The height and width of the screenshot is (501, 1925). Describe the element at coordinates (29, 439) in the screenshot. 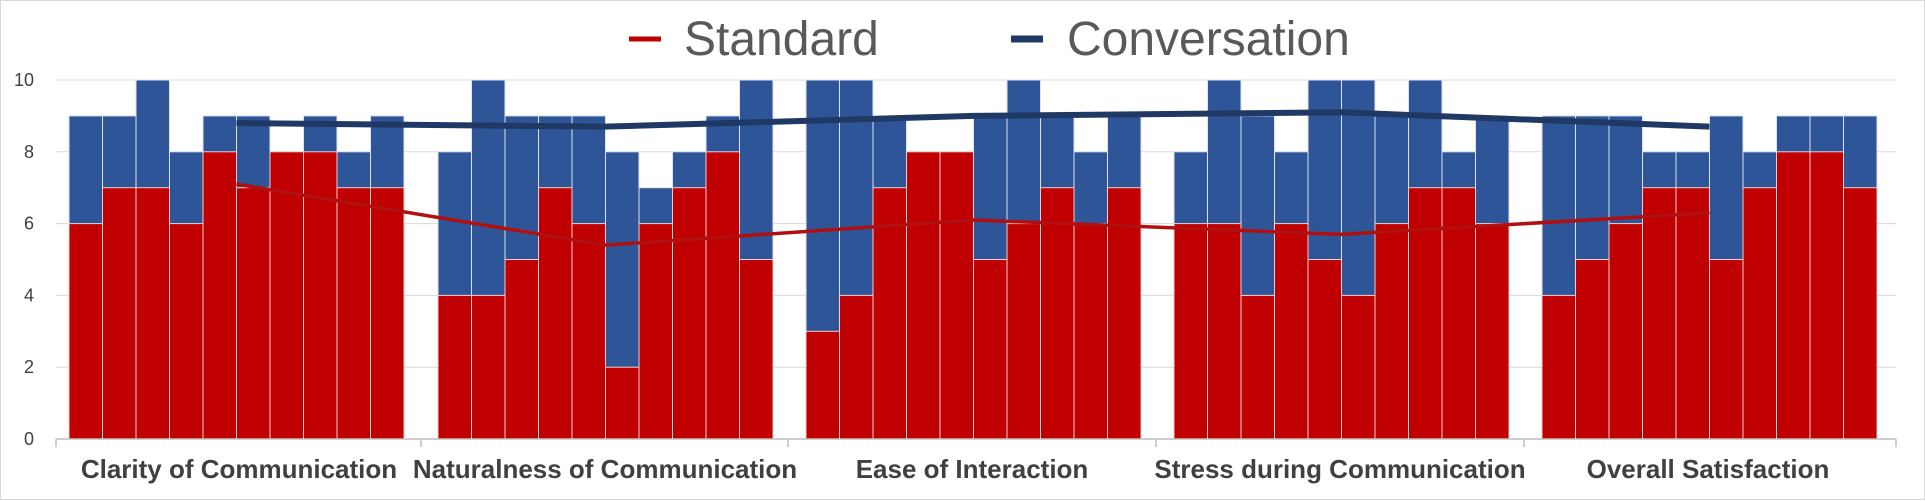

I see `y-tick-label: 0` at that location.